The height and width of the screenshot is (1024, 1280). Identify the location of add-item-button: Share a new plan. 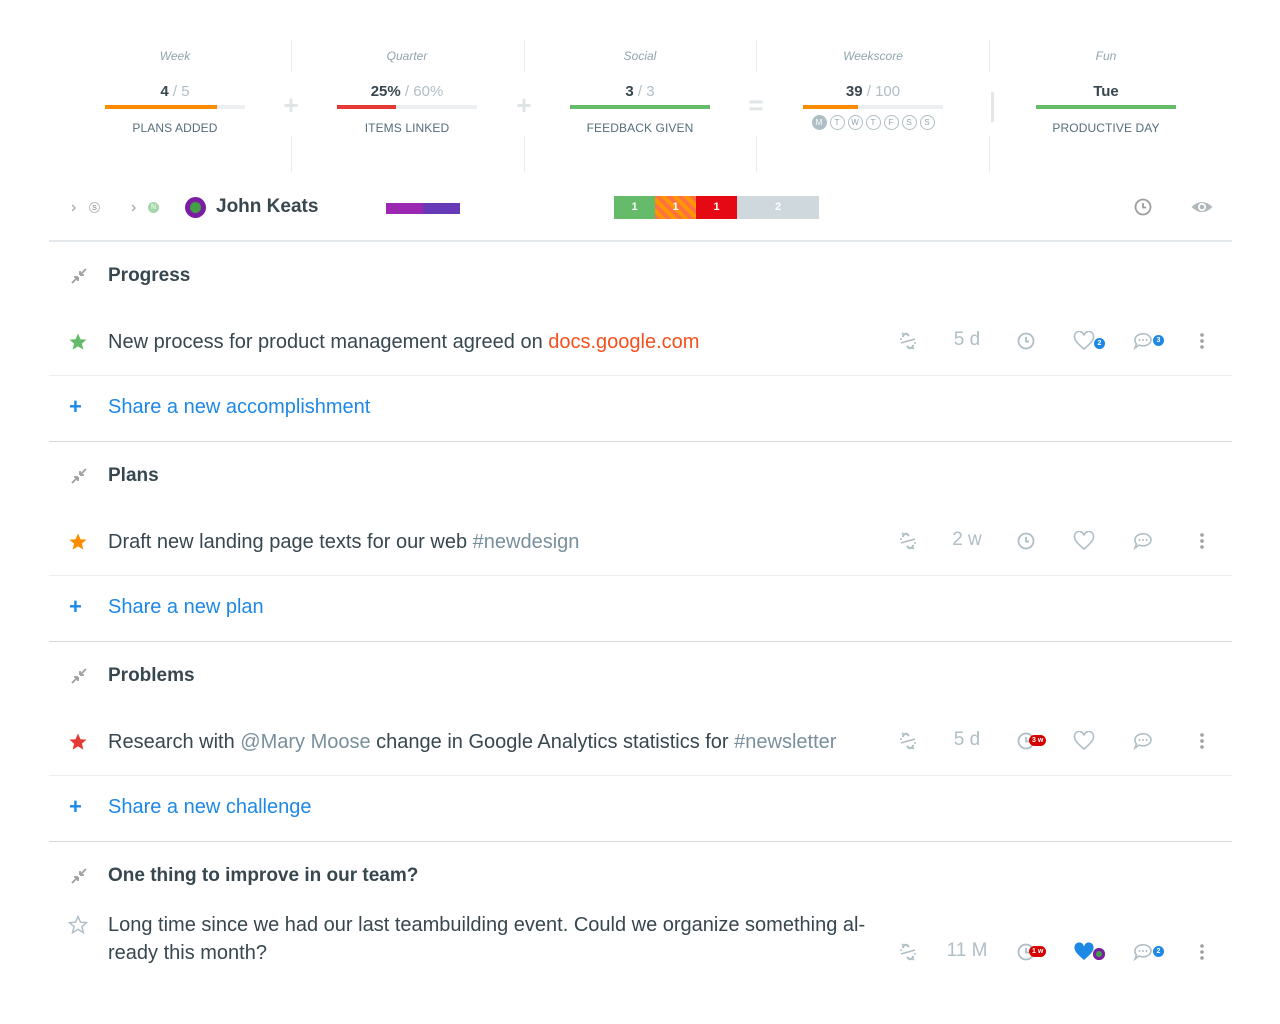
(186, 607).